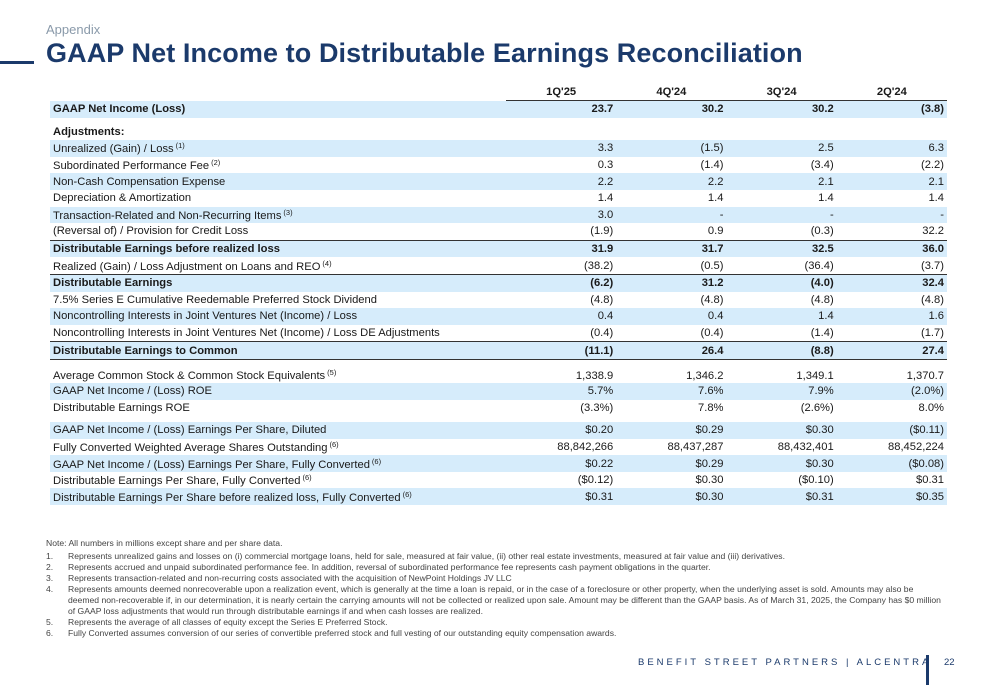 This screenshot has height=685, width=1000. I want to click on row-label: Distributable Earnings ROE, so click(278, 408).